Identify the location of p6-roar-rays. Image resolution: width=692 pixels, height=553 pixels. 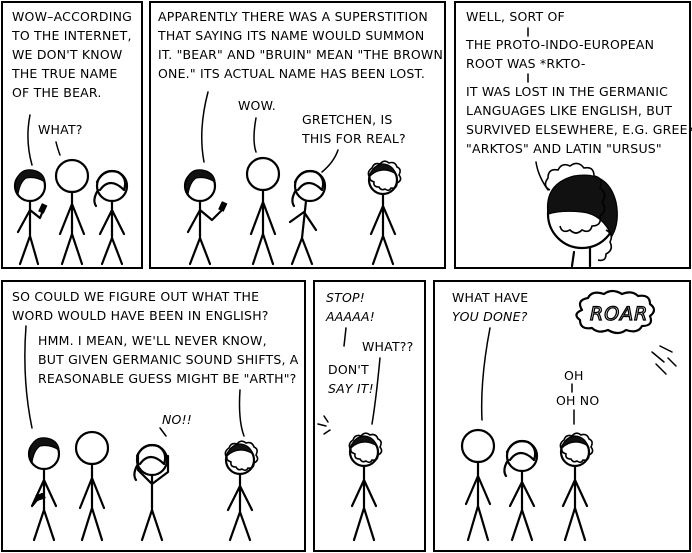
(664, 360).